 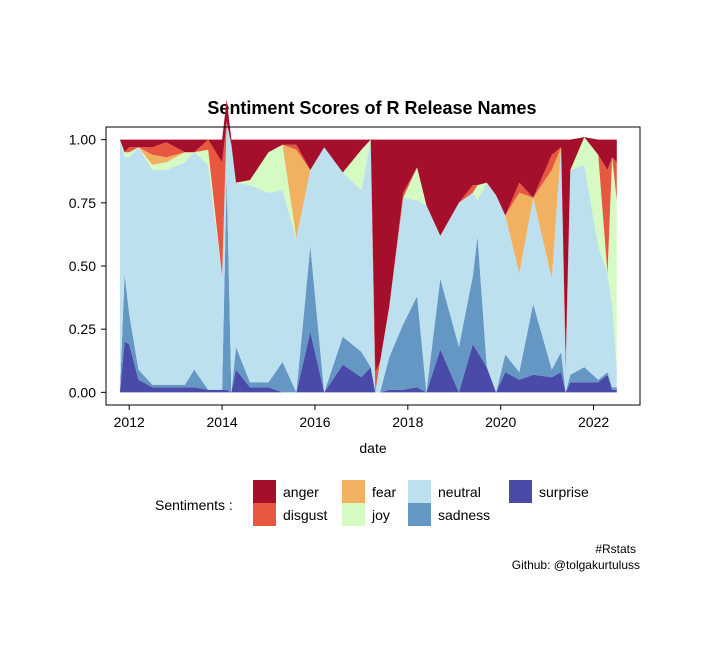 I want to click on legend-swatch-fear, so click(x=353, y=491).